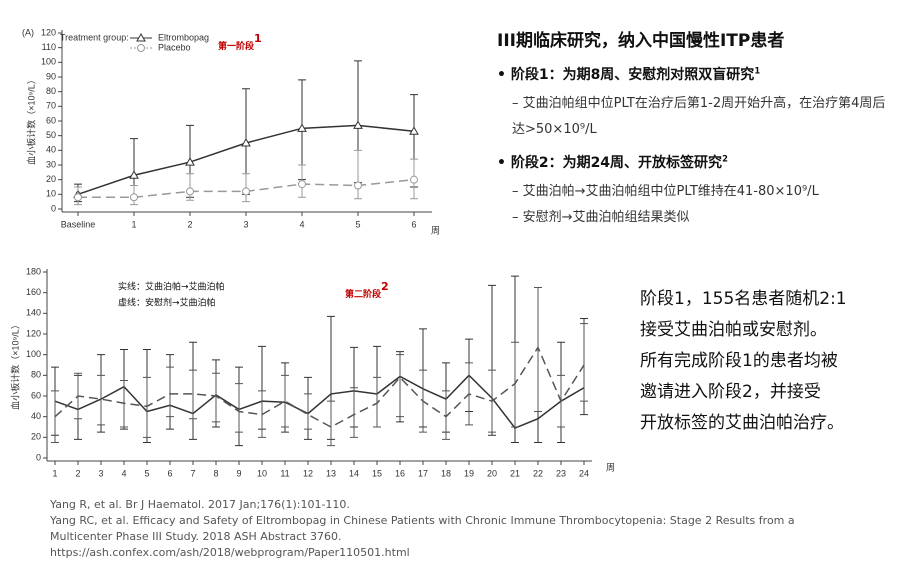  I want to click on x-tick-label: 15, so click(377, 473).